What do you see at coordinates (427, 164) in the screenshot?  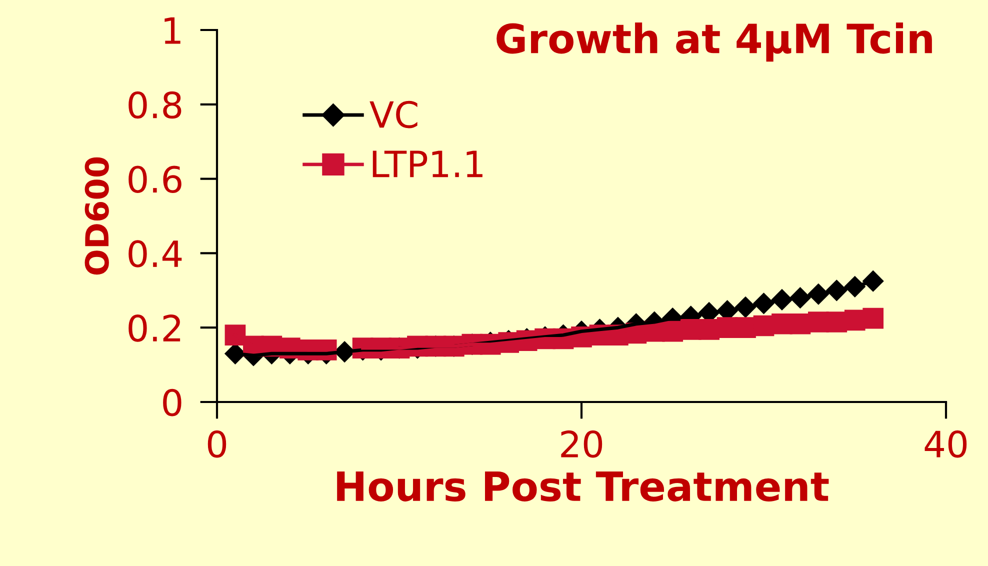 I see `legend-label: LTP1.1` at bounding box center [427, 164].